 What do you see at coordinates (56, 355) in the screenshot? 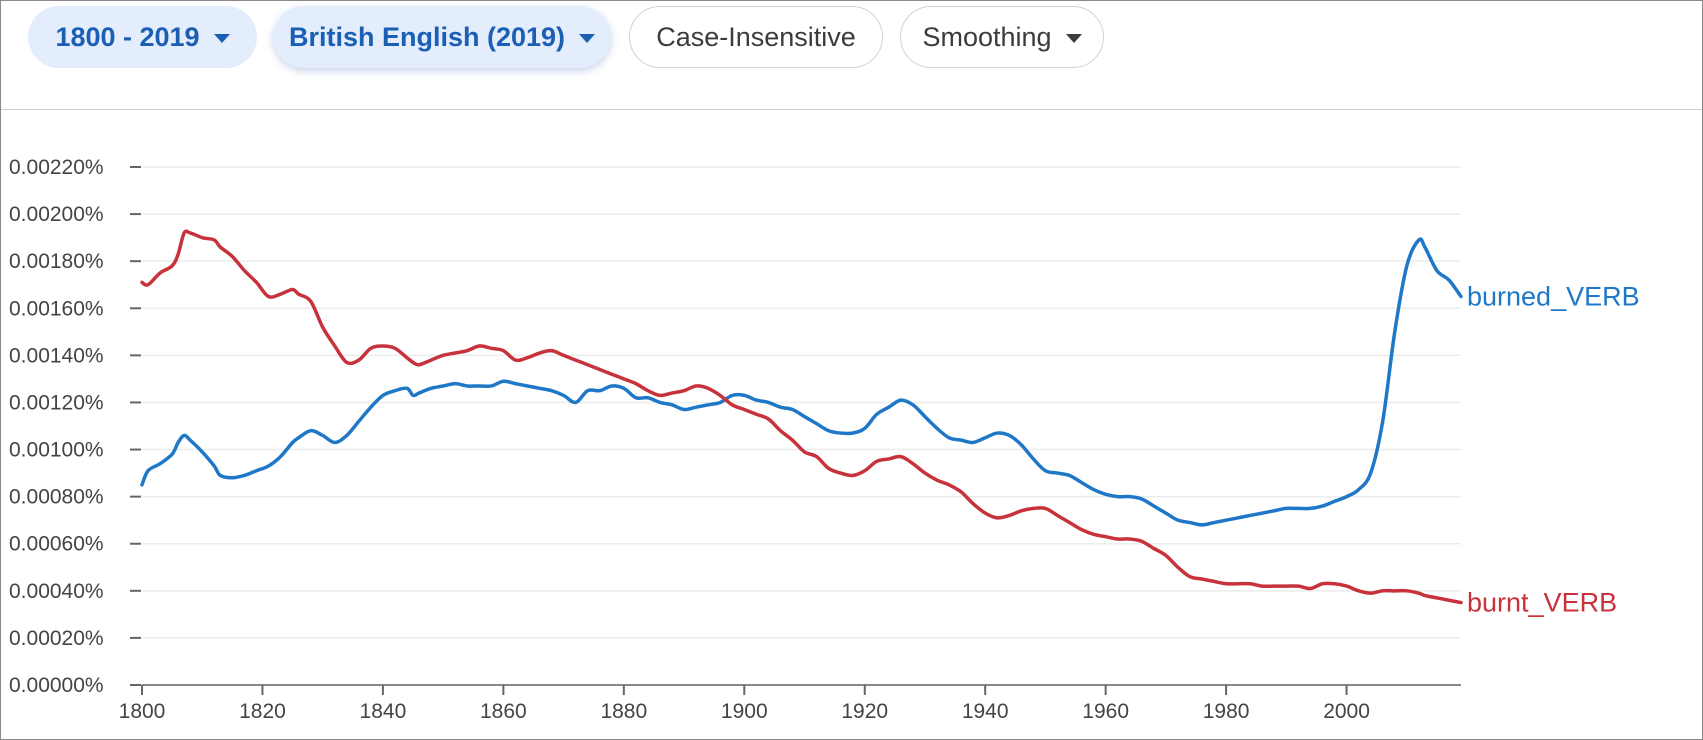
I see `y-tick-label: 0.00140%` at bounding box center [56, 355].